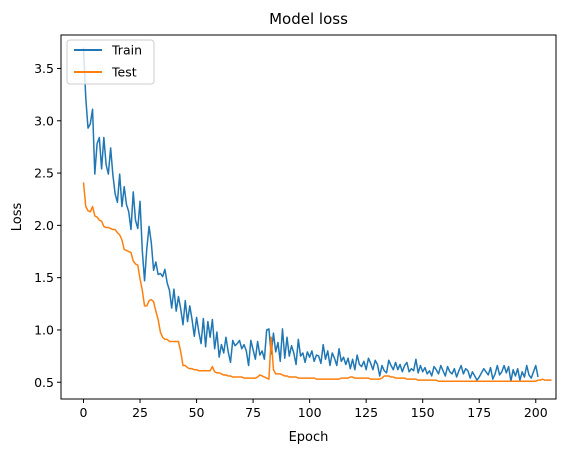 Image resolution: width=567 pixels, height=455 pixels. Describe the element at coordinates (366, 412) in the screenshot. I see `x-tick-label: 125` at that location.